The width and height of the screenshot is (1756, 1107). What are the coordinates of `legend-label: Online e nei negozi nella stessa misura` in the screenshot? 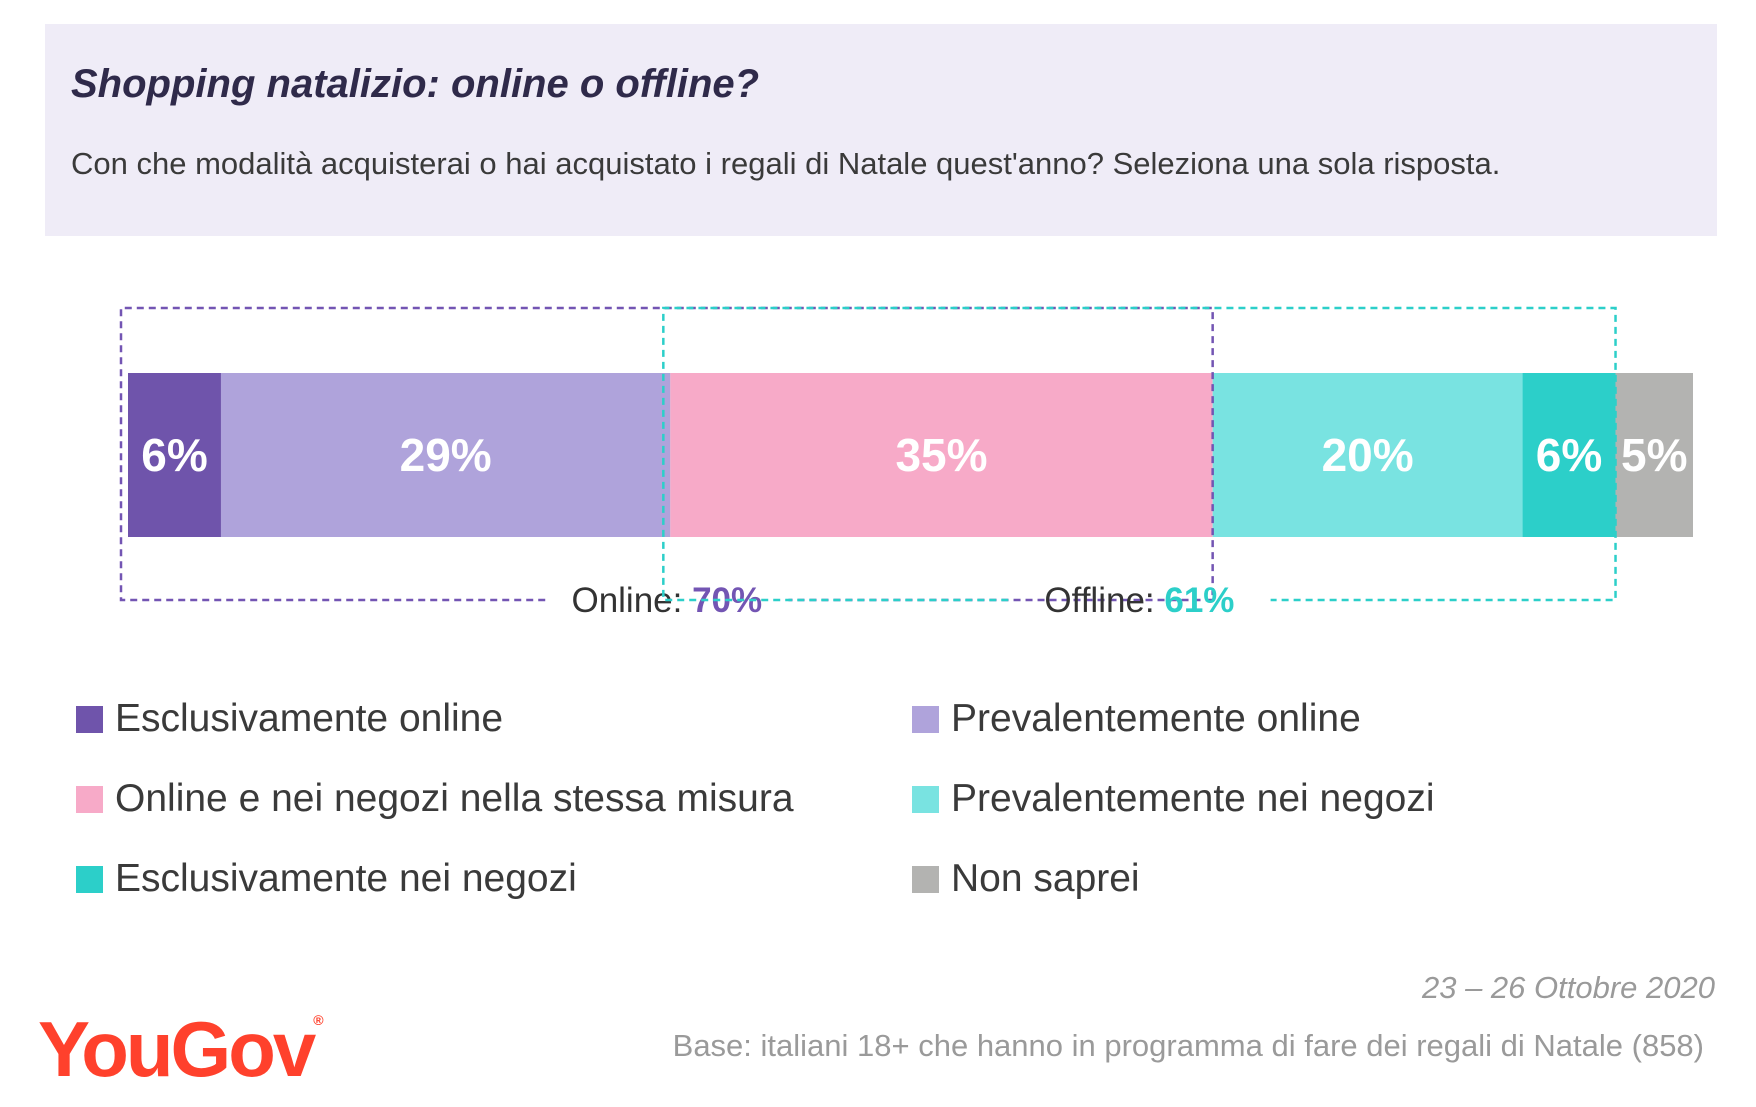 It's located at (454, 798).